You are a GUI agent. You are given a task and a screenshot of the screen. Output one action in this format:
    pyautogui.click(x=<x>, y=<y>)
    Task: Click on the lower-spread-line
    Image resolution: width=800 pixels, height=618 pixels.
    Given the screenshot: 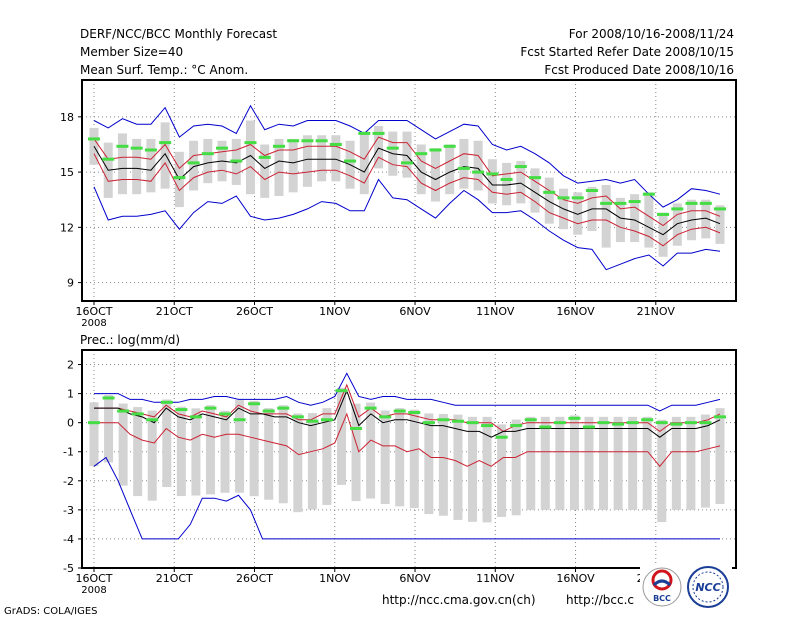 What is the action you would take?
    pyautogui.click(x=407, y=200)
    